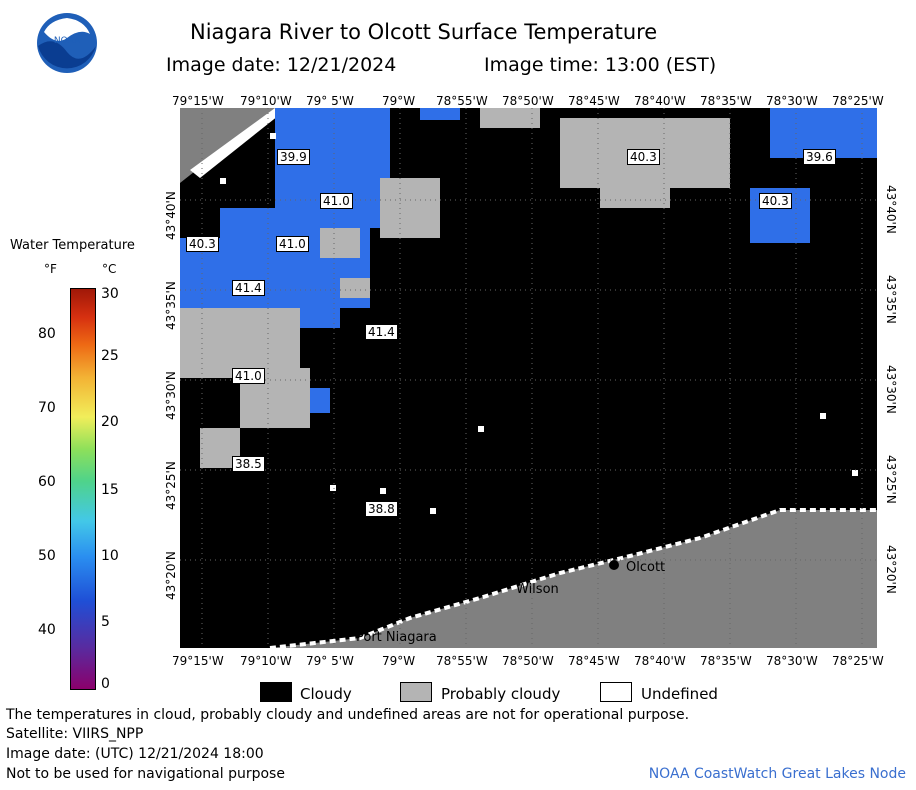 This screenshot has width=916, height=790. Describe the element at coordinates (50, 269) in the screenshot. I see `legend-unit-f: °F` at that location.